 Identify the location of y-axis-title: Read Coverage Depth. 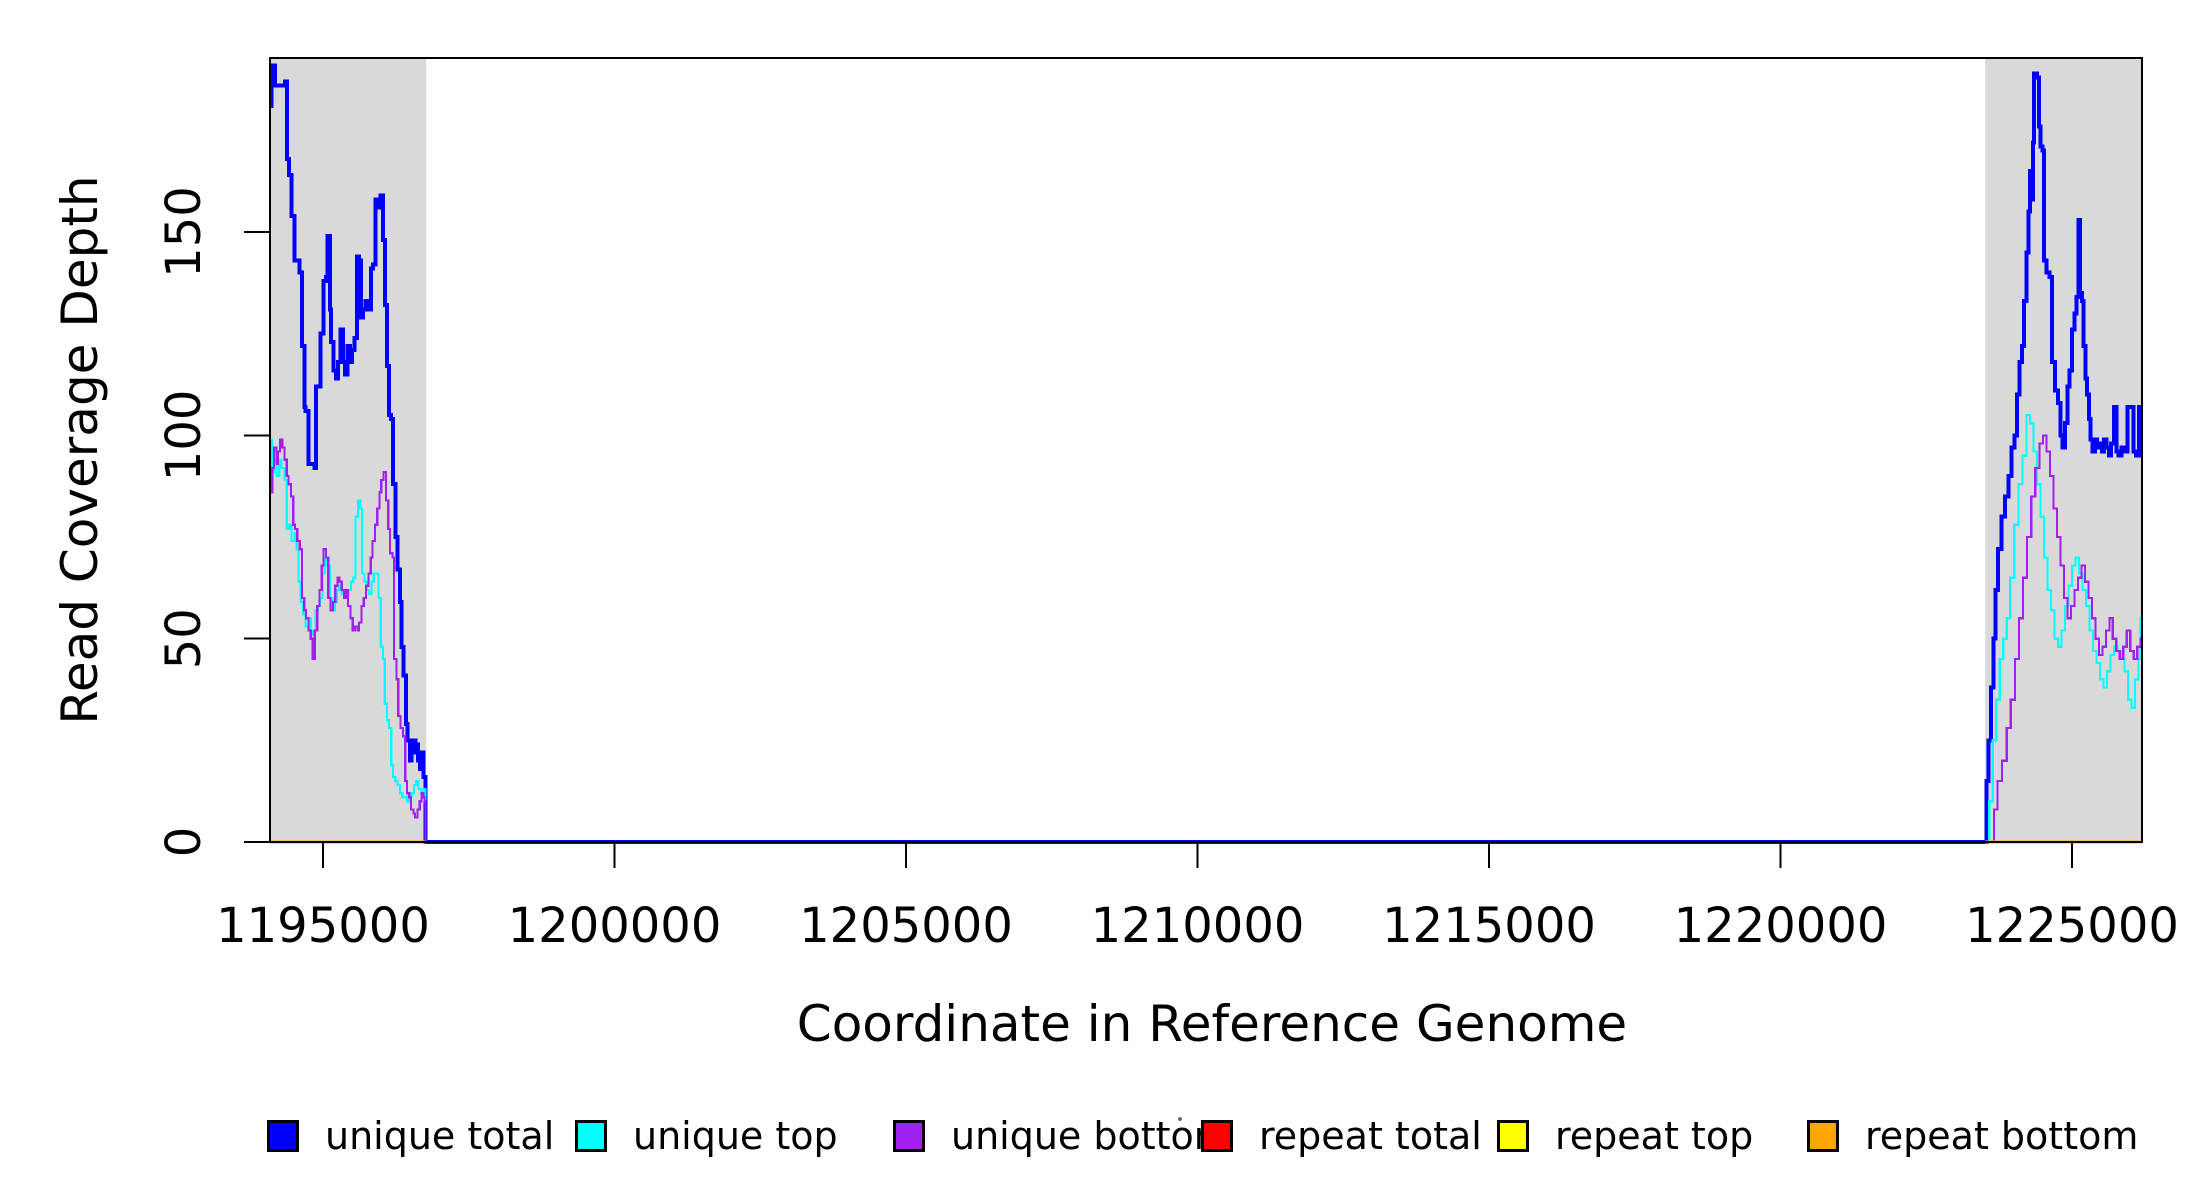
(80, 450).